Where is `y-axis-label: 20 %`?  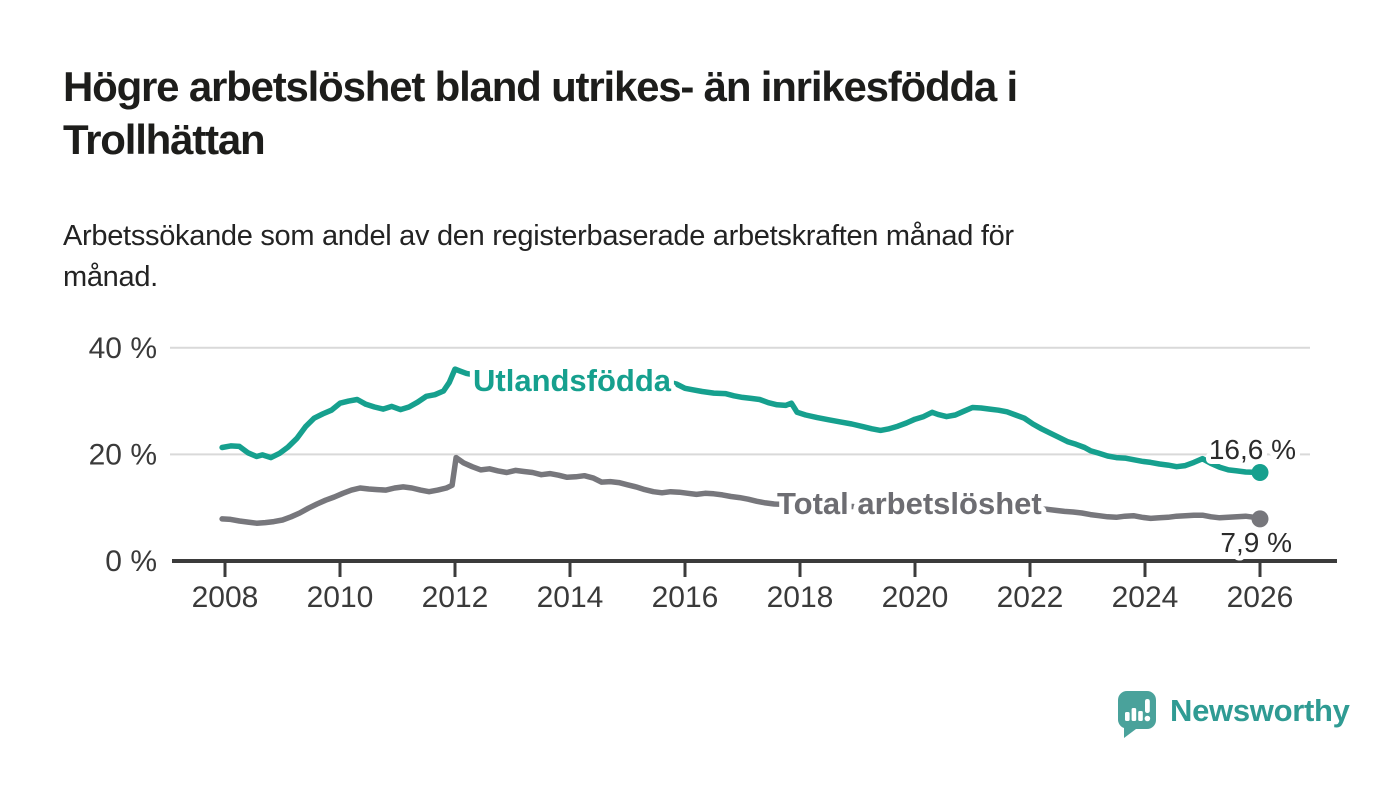
y-axis-label: 20 % is located at coordinates (123, 454).